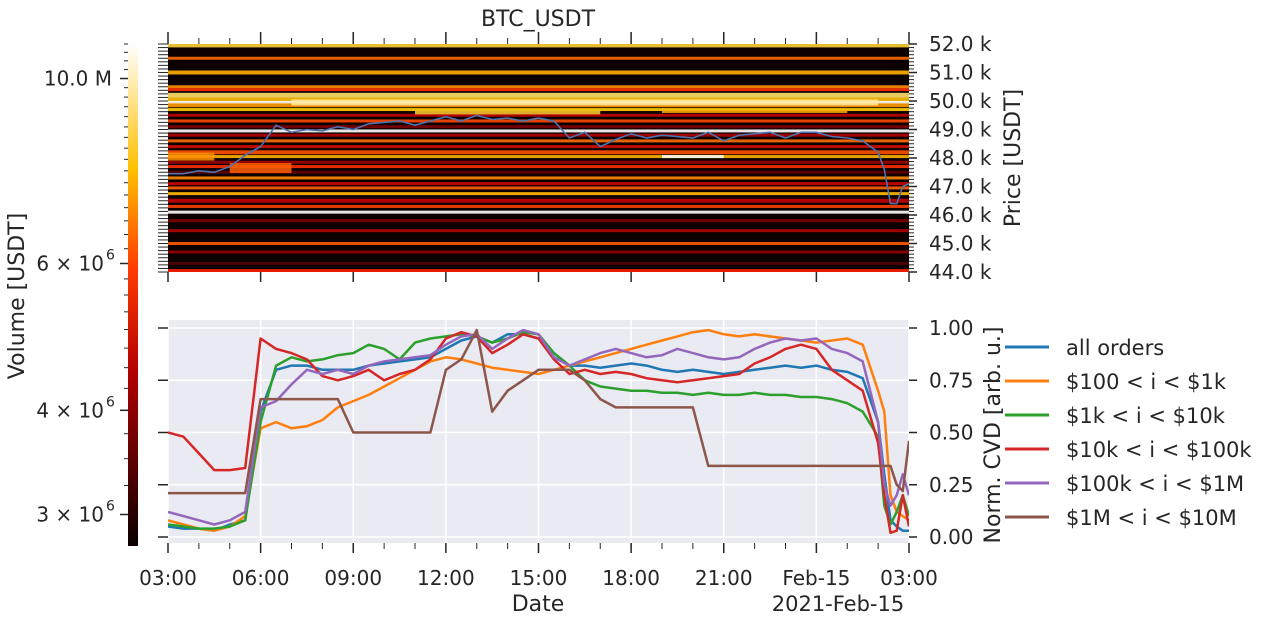  I want to click on x-tick-label: 12:00, so click(446, 578).